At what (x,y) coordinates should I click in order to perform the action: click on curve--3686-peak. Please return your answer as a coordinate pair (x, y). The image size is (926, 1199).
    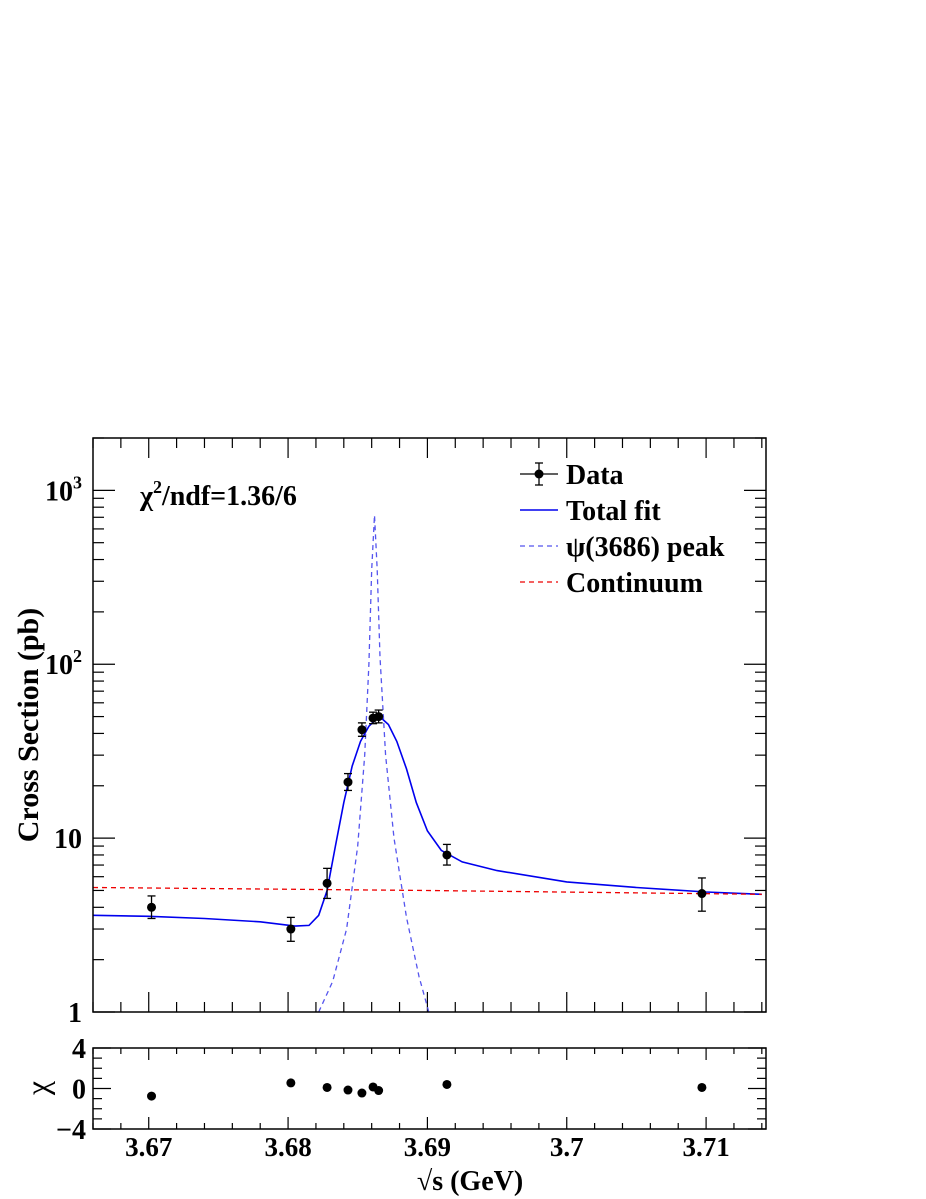
    Looking at the image, I should click on (374, 763).